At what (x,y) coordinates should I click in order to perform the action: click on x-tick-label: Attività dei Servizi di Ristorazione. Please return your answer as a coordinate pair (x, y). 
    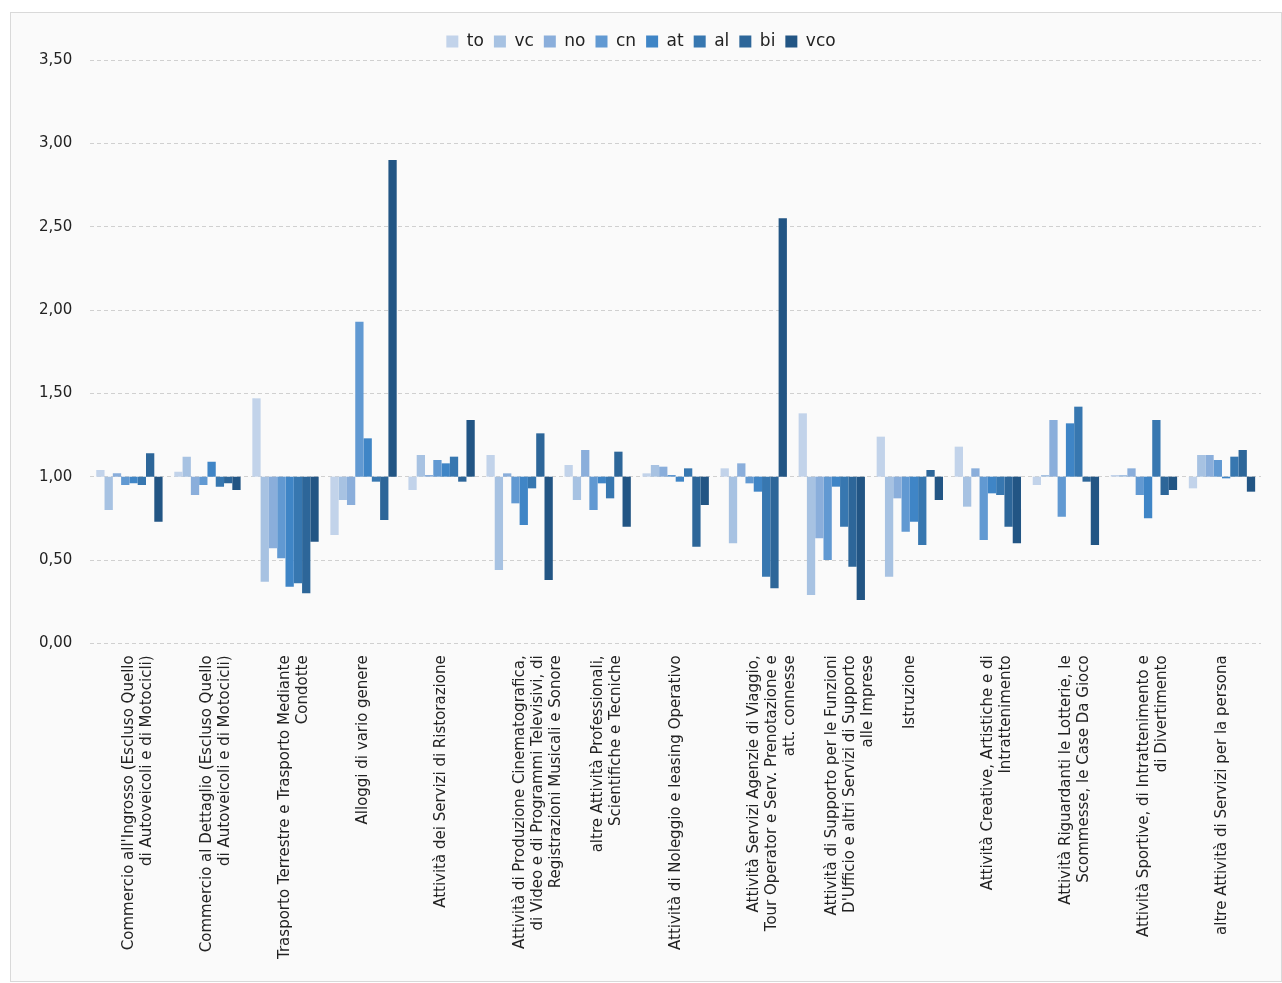
    Looking at the image, I should click on (440, 781).